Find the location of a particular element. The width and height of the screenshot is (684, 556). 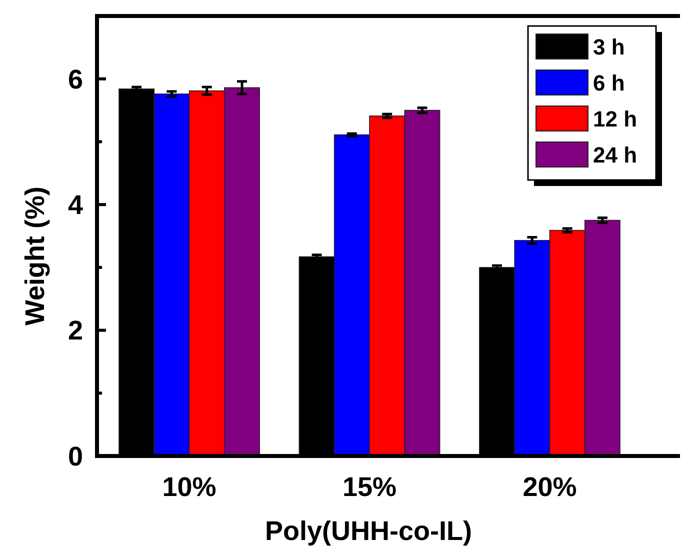

legend-label: 3 h is located at coordinates (609, 47).